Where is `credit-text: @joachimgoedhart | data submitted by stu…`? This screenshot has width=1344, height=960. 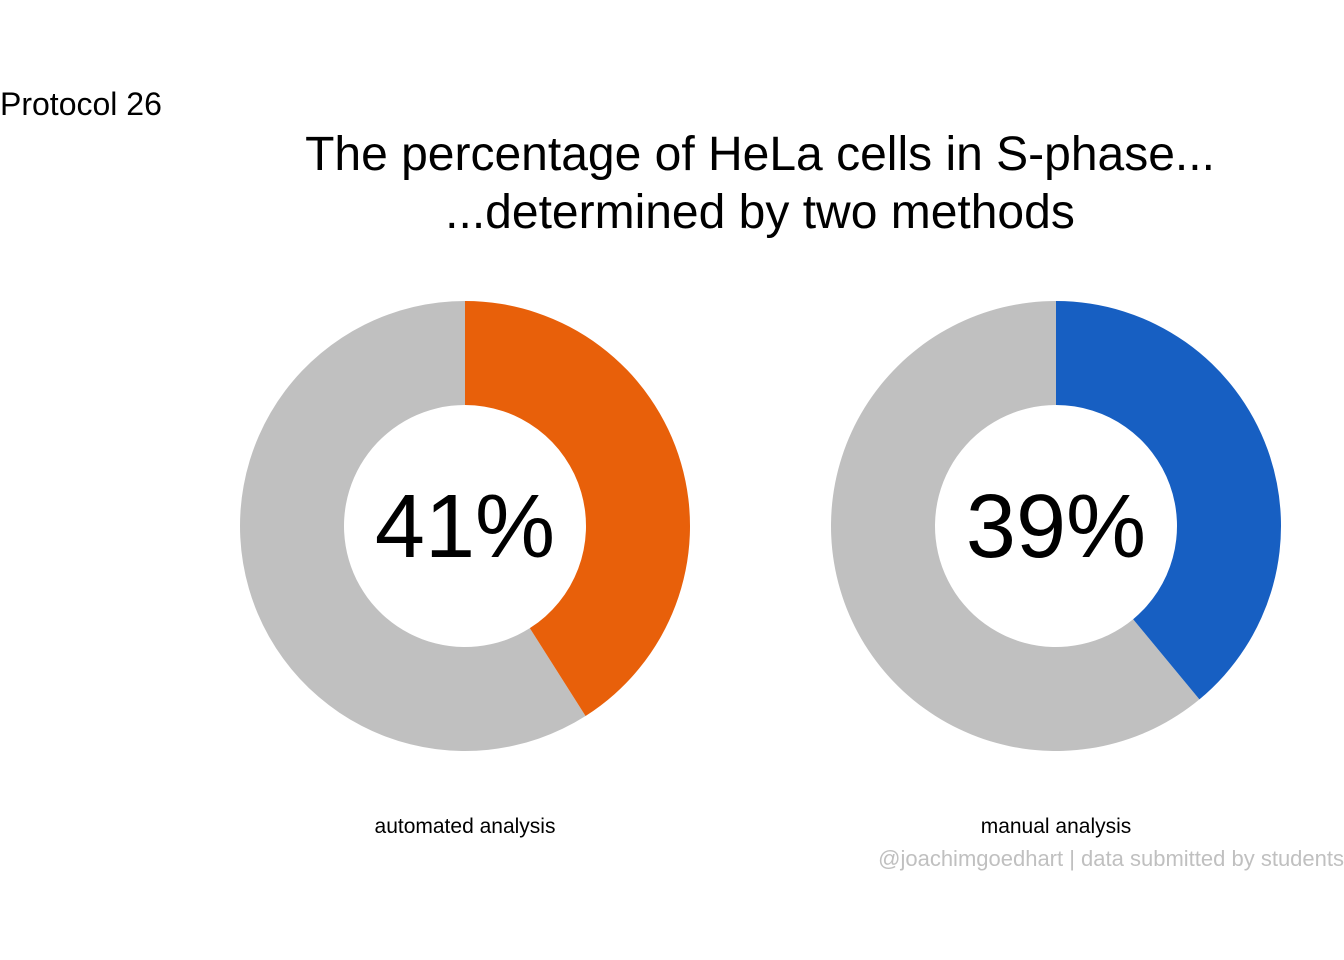 credit-text: @joachimgoedhart | data submitted by stu… is located at coordinates (1111, 858).